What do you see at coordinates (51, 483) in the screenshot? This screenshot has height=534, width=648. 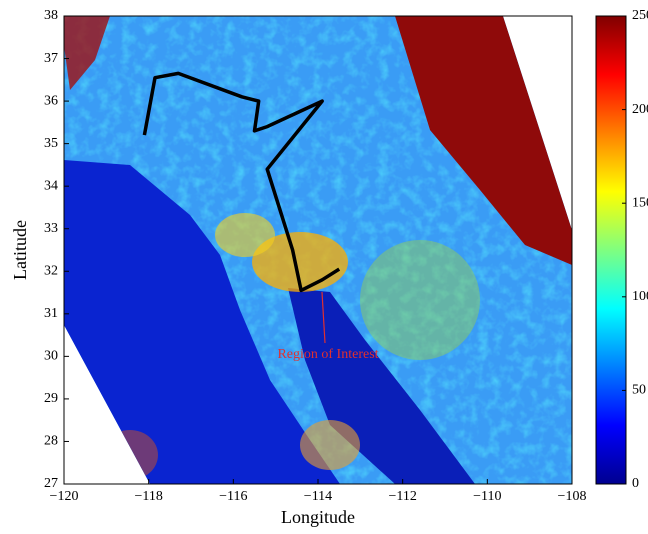 I see `y-tick-label: 27` at bounding box center [51, 483].